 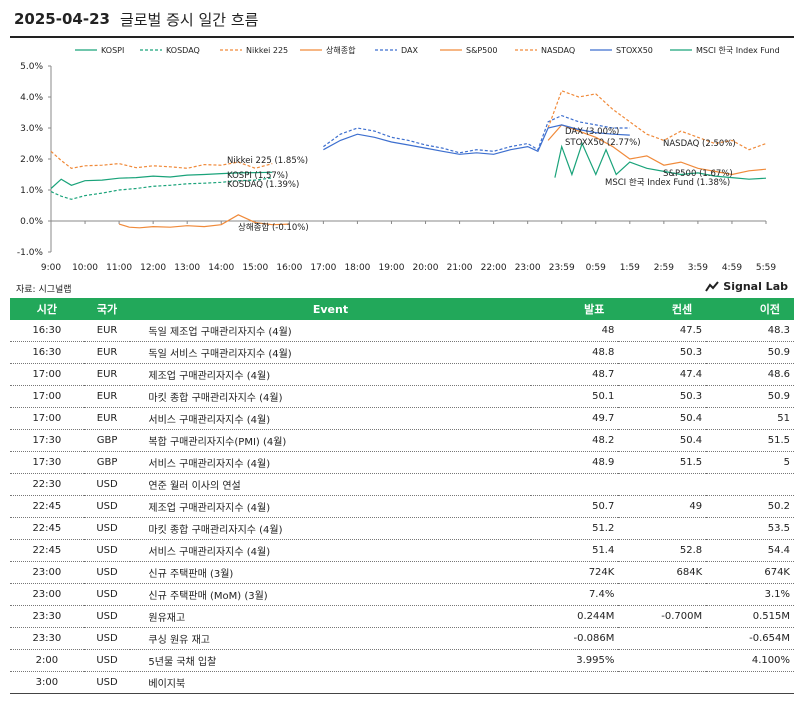 What do you see at coordinates (750, 440) in the screenshot?
I see `cell-previous: 51.5` at bounding box center [750, 440].